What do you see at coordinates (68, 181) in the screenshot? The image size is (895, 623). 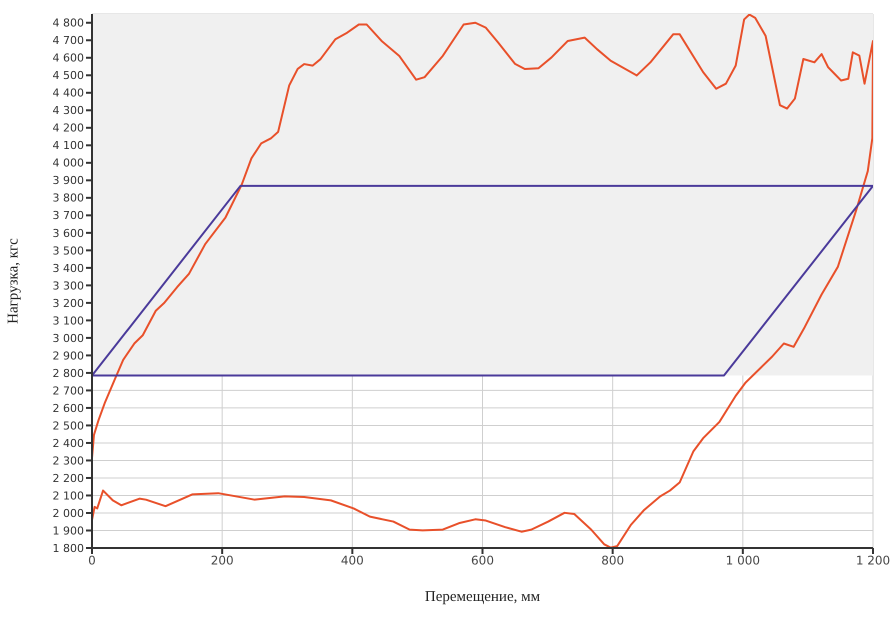 I see `y-tick-label: 3 900` at bounding box center [68, 181].